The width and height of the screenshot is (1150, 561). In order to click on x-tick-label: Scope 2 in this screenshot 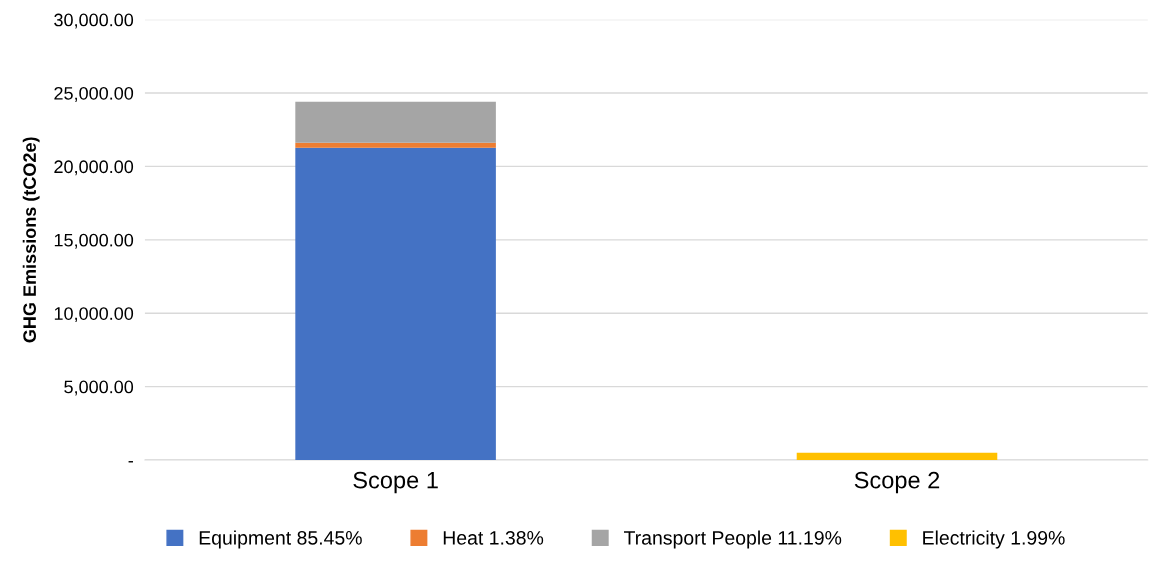, I will do `click(897, 482)`.